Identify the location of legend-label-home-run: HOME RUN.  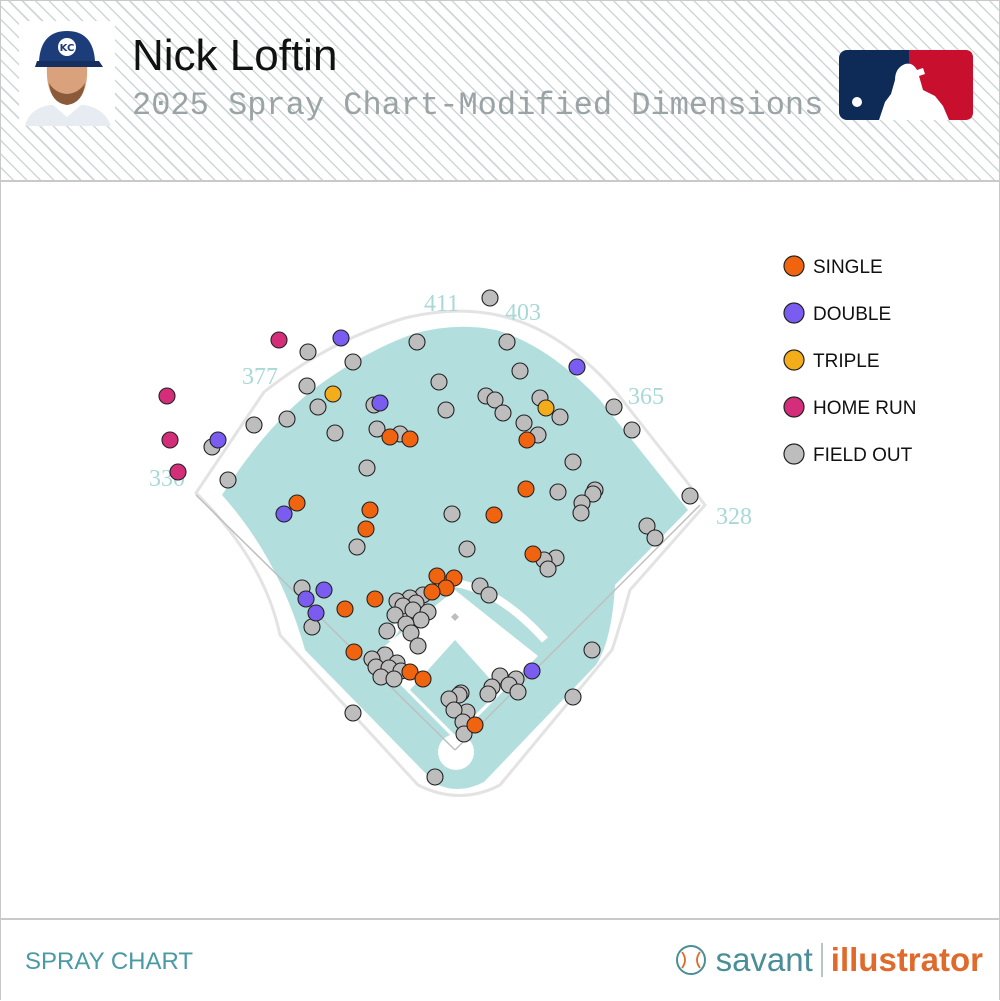
(864, 408).